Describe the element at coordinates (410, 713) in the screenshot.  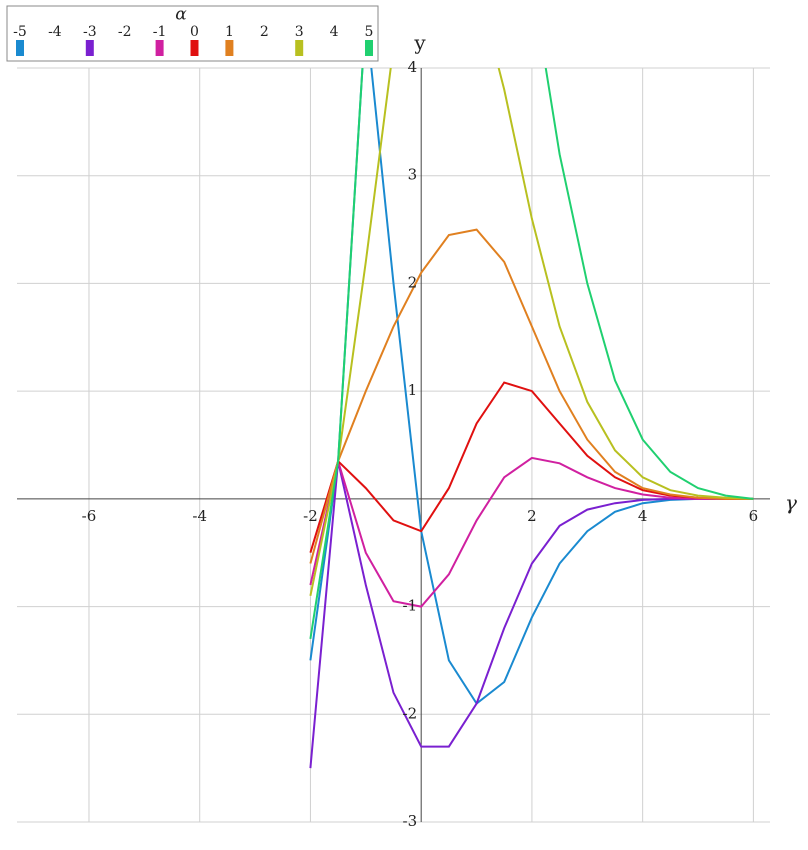
I see `y-tick-label: -2` at that location.